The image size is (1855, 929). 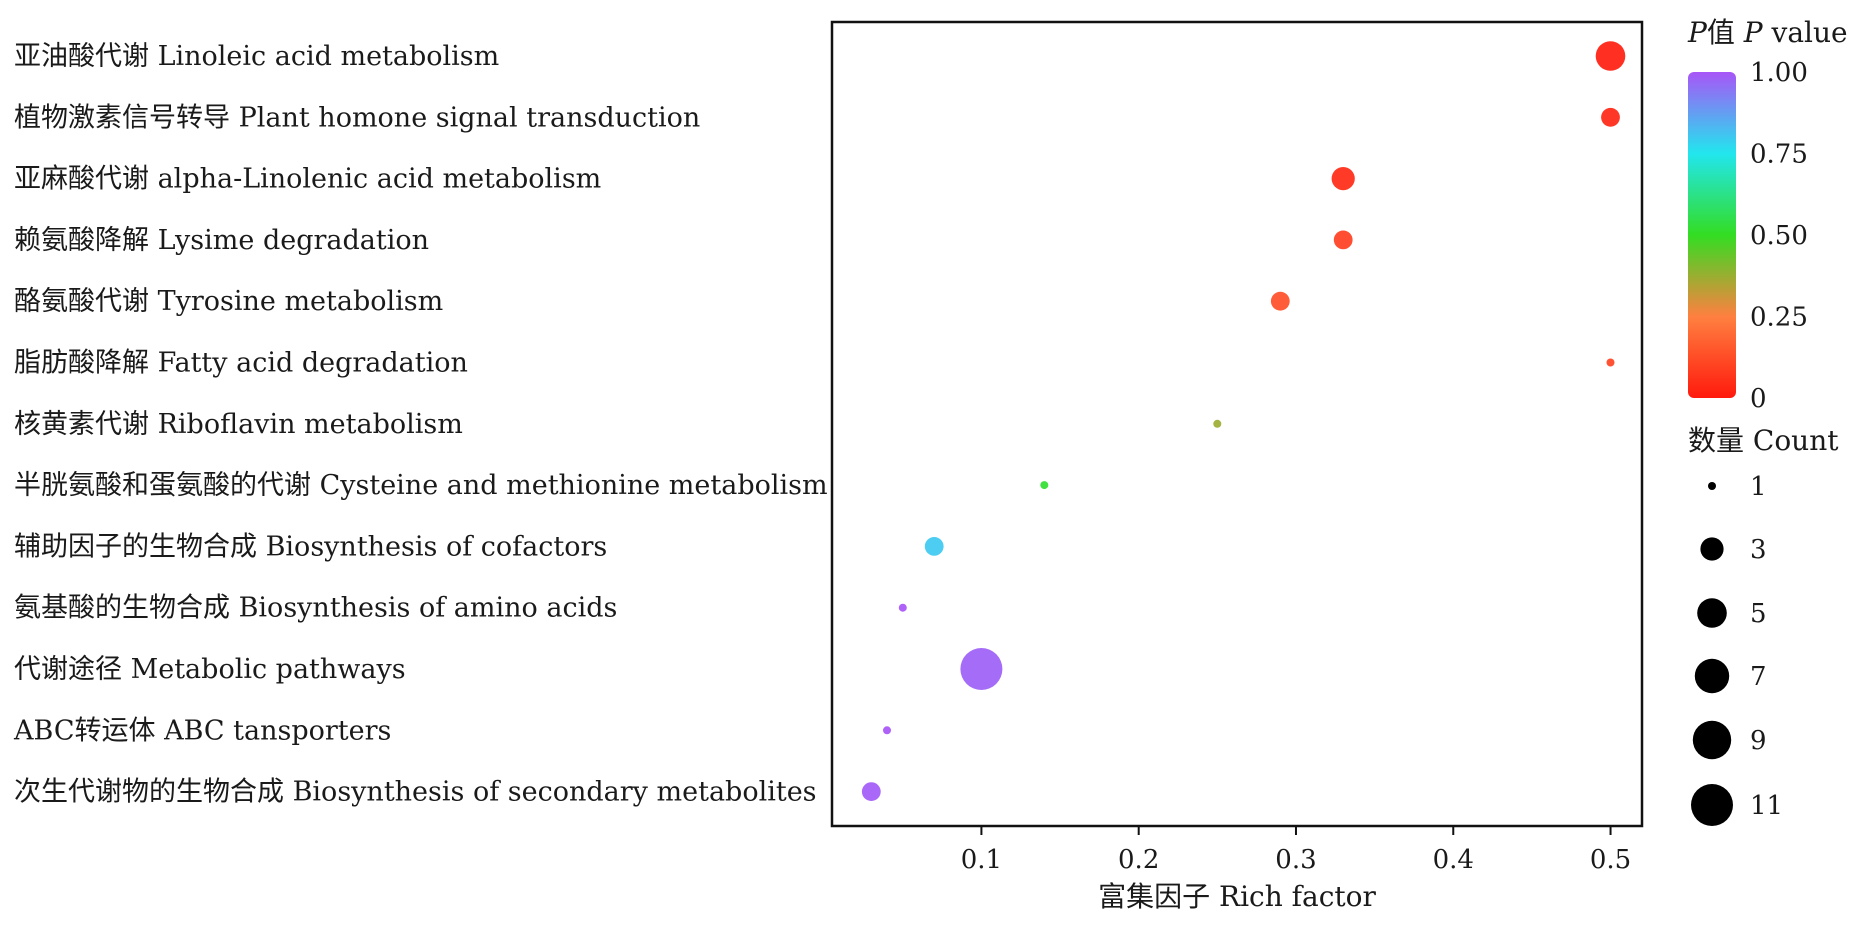 I want to click on category-label: 代谢途径 Metabolic pathways, so click(x=210, y=669).